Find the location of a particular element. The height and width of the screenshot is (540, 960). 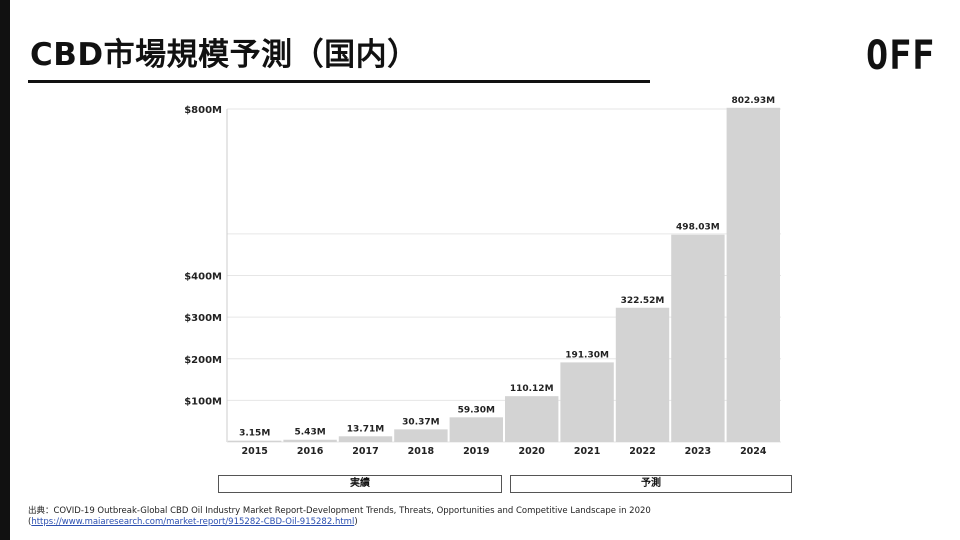

y-tick-label: $100M is located at coordinates (203, 401).